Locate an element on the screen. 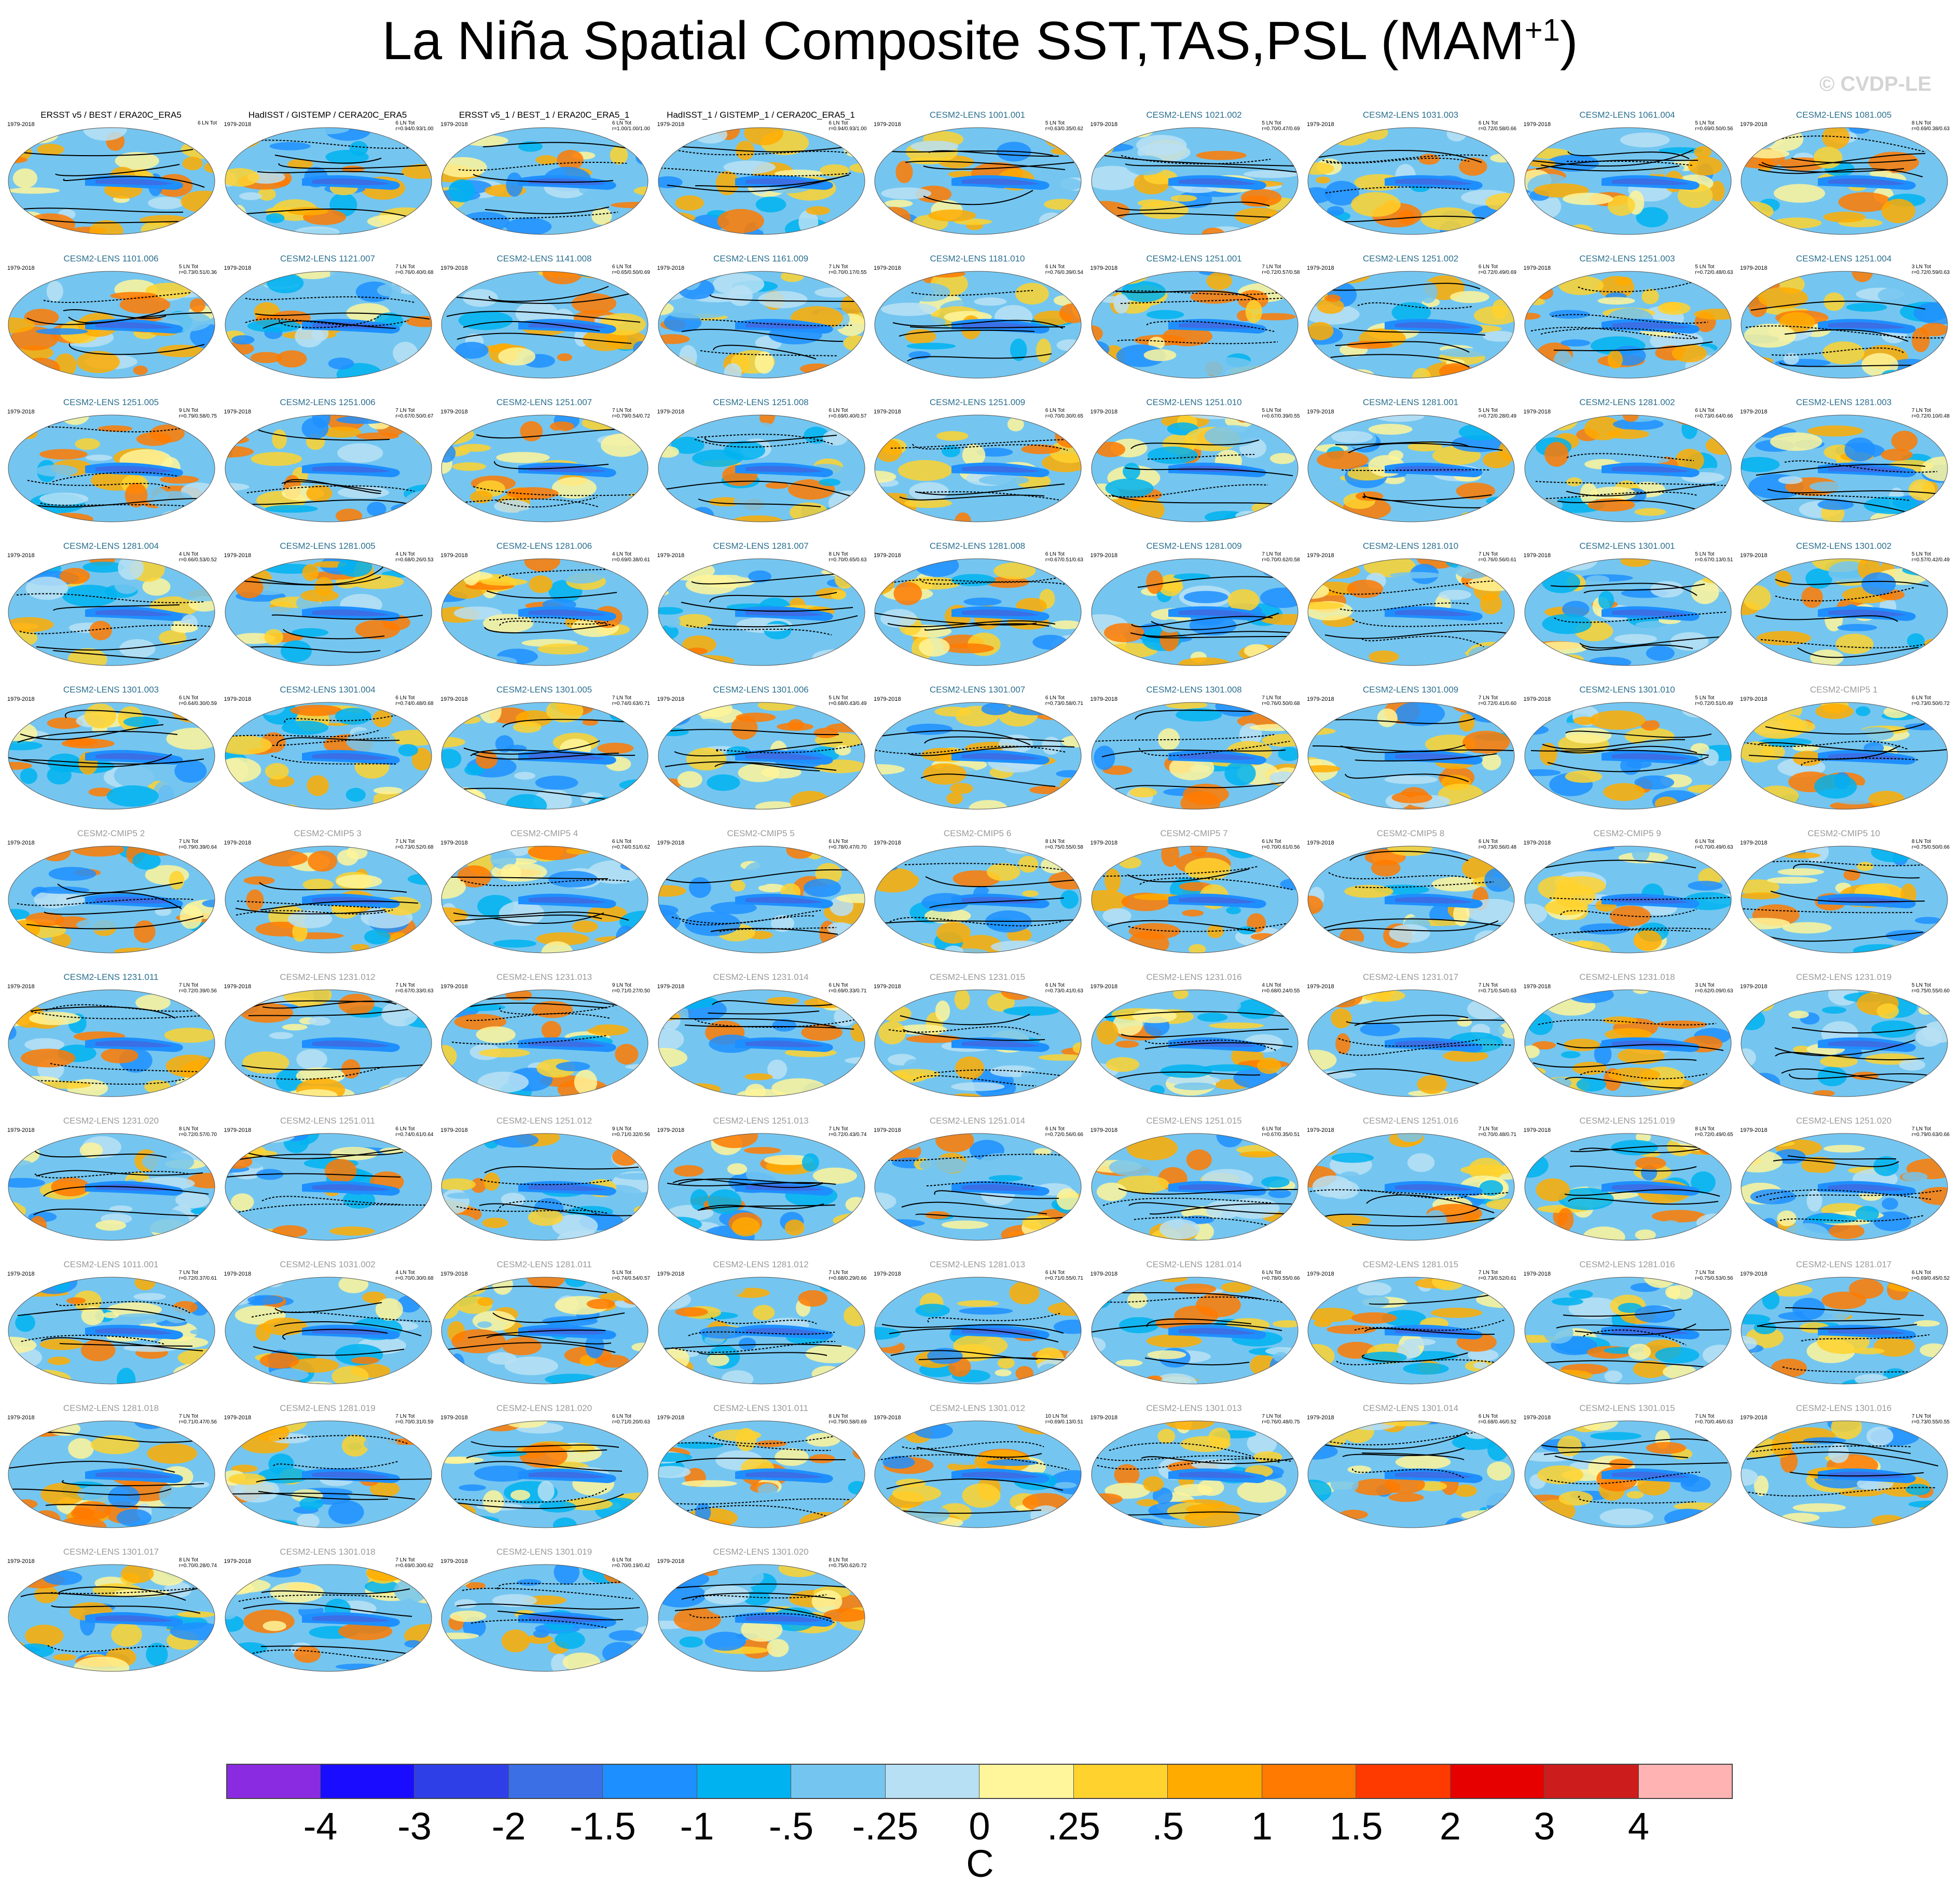 Image resolution: width=1960 pixels, height=1896 pixels. panel-stats: 5 LN Tot r=0.57/0.42/0.49 is located at coordinates (1931, 557).